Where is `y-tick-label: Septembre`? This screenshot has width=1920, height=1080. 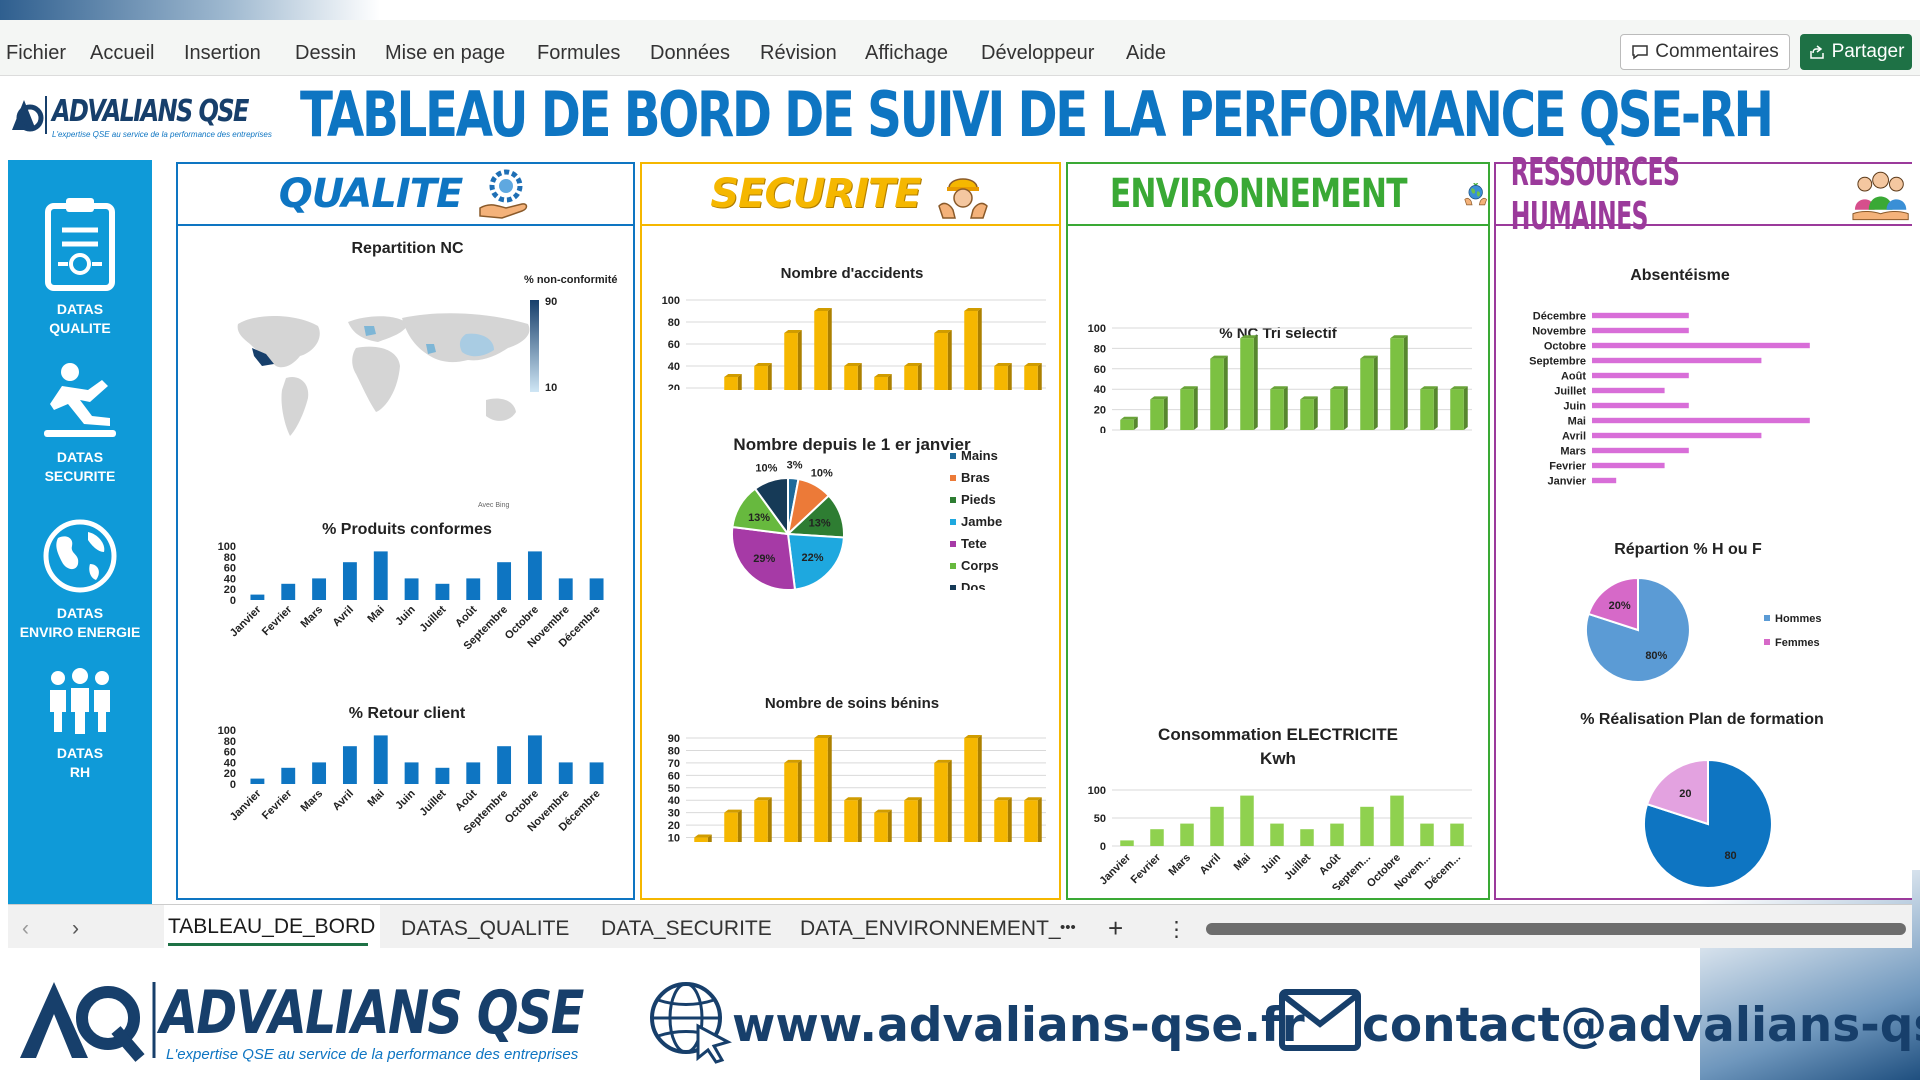
y-tick-label: Septembre is located at coordinates (1557, 362).